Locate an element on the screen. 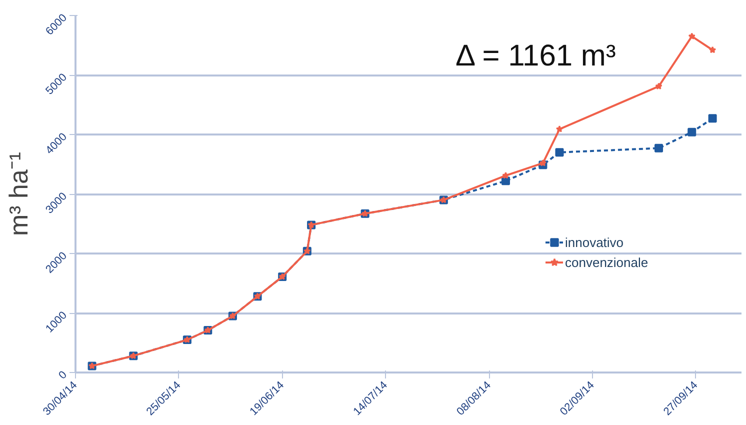 This screenshot has height=425, width=746. y-tick-label: 0 is located at coordinates (63, 375).